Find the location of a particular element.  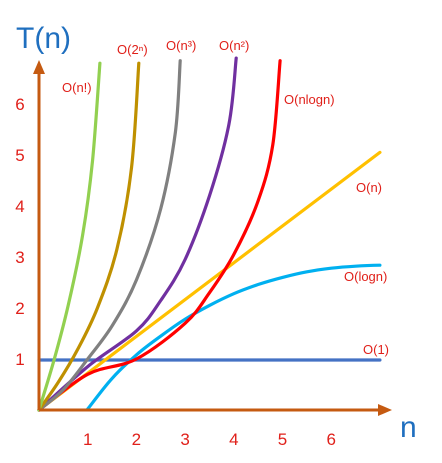

series-line-o-n is located at coordinates (69, 236).